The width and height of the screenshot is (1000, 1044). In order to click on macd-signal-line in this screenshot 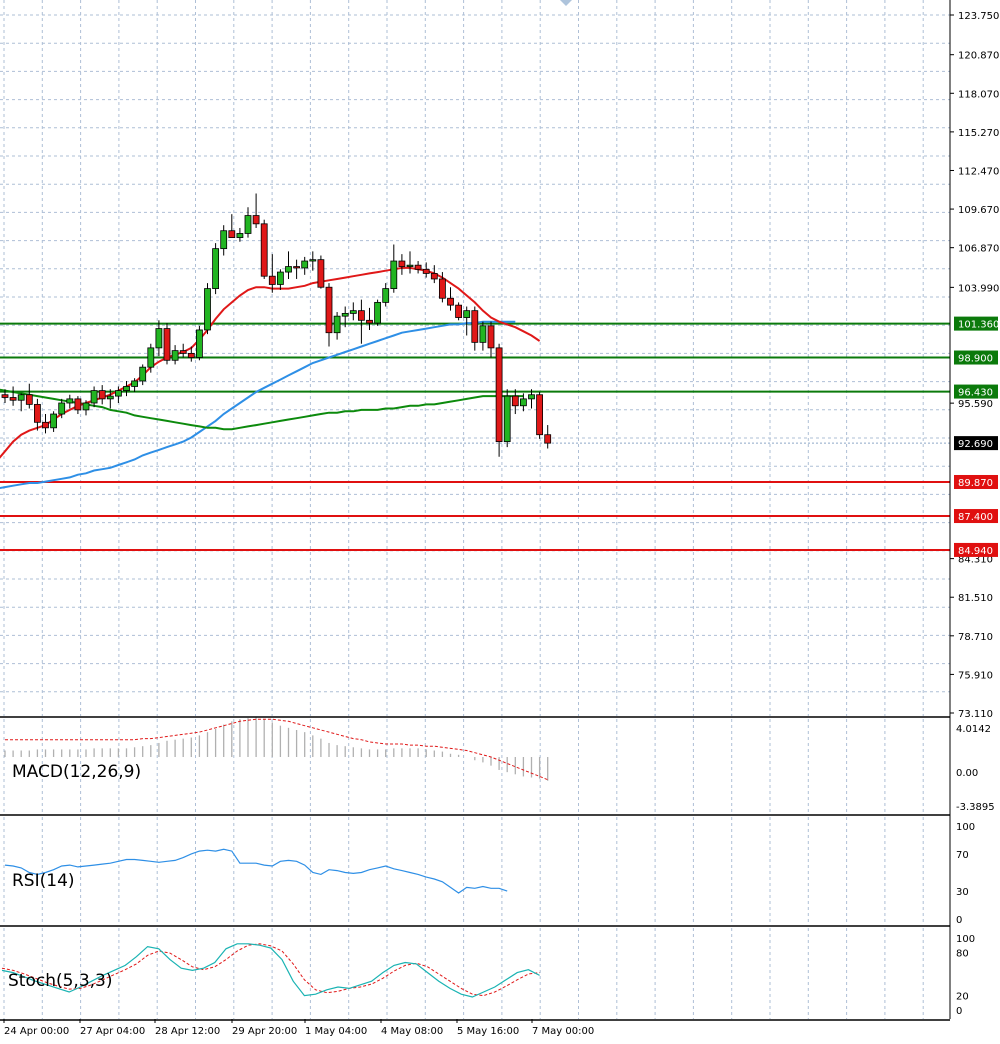, I will do `click(276, 749)`.